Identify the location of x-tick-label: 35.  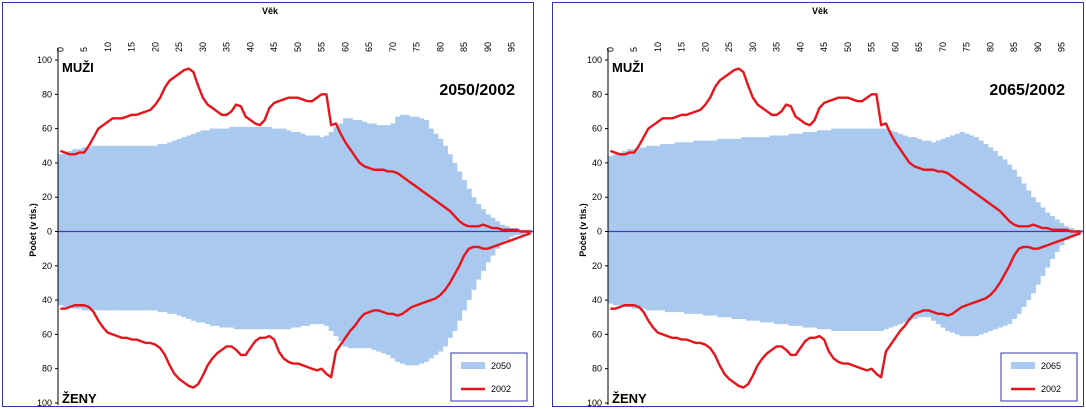
(227, 47).